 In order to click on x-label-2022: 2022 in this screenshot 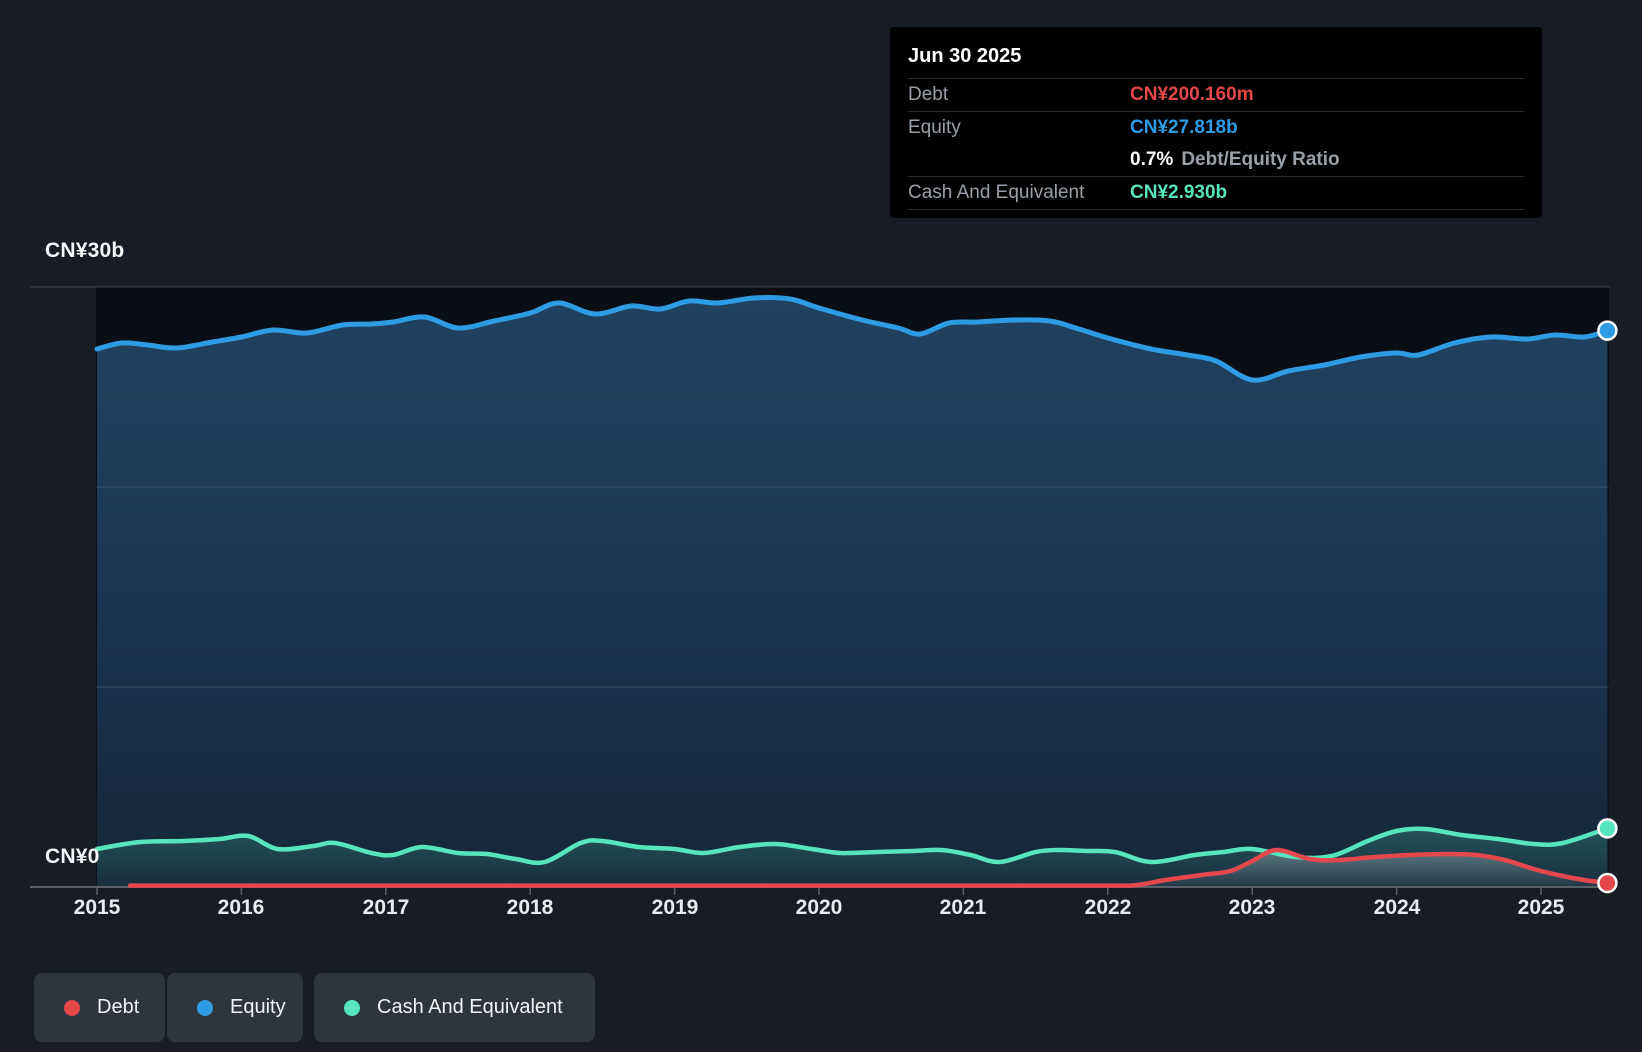, I will do `click(1108, 907)`.